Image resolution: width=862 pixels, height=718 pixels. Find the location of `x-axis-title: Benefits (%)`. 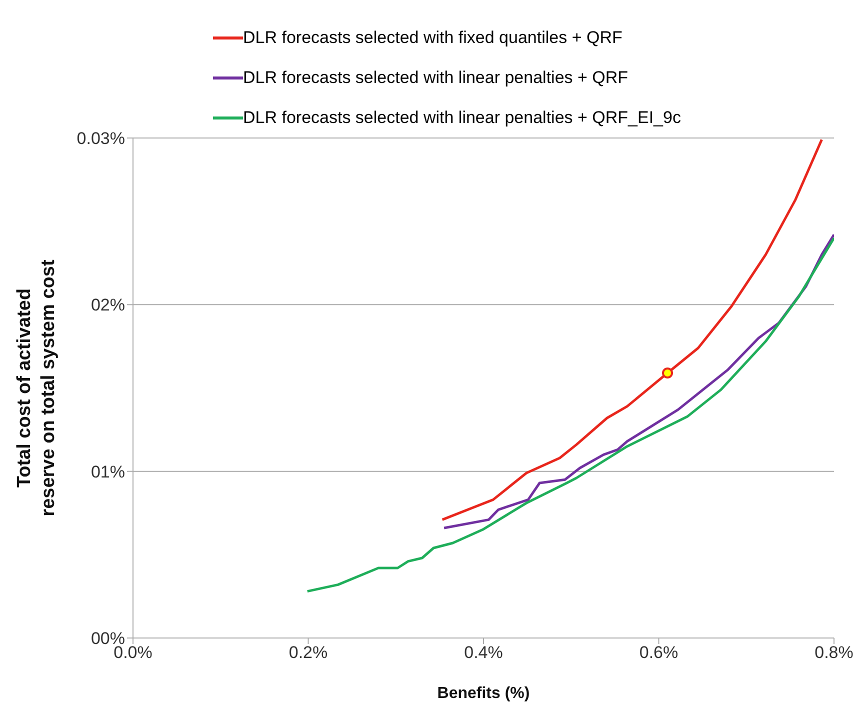

x-axis-title: Benefits (%) is located at coordinates (483, 693).